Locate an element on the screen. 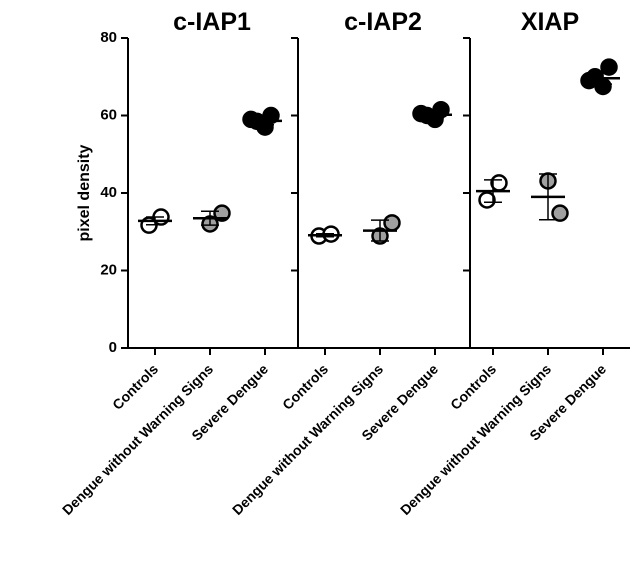  y-tick-label: 0 is located at coordinates (113, 347).